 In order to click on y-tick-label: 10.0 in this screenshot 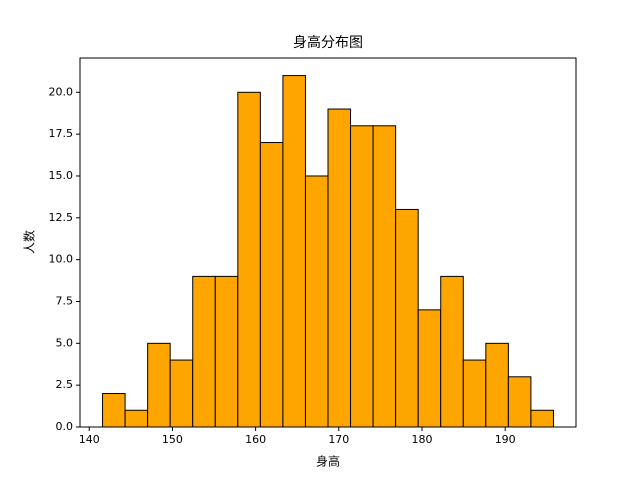, I will do `click(61, 259)`.